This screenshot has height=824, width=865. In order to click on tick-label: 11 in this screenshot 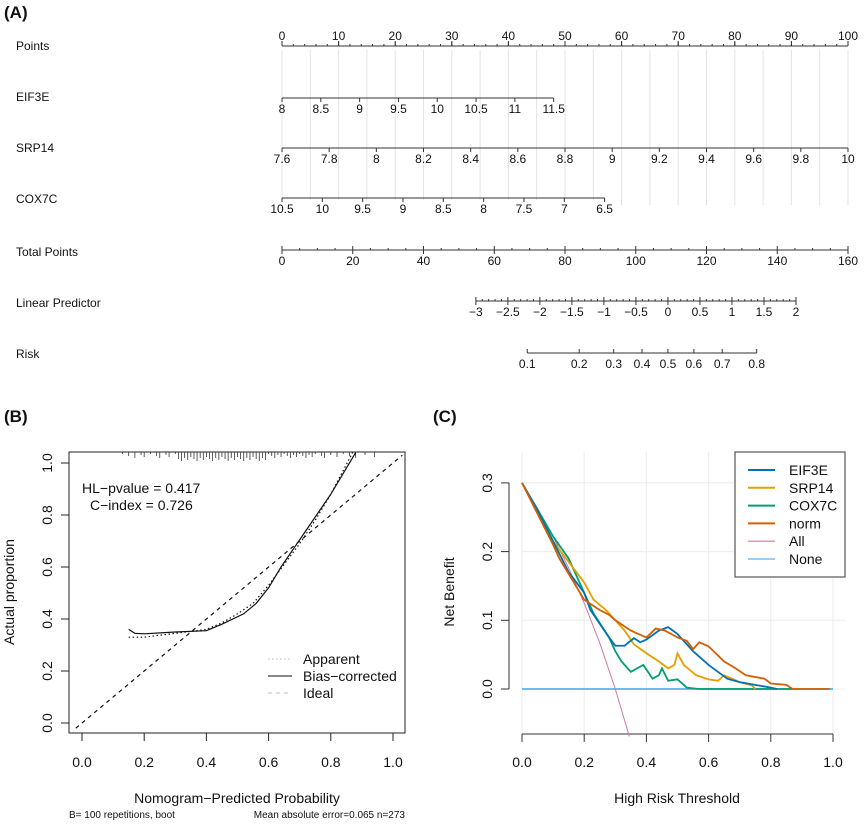, I will do `click(515, 109)`.